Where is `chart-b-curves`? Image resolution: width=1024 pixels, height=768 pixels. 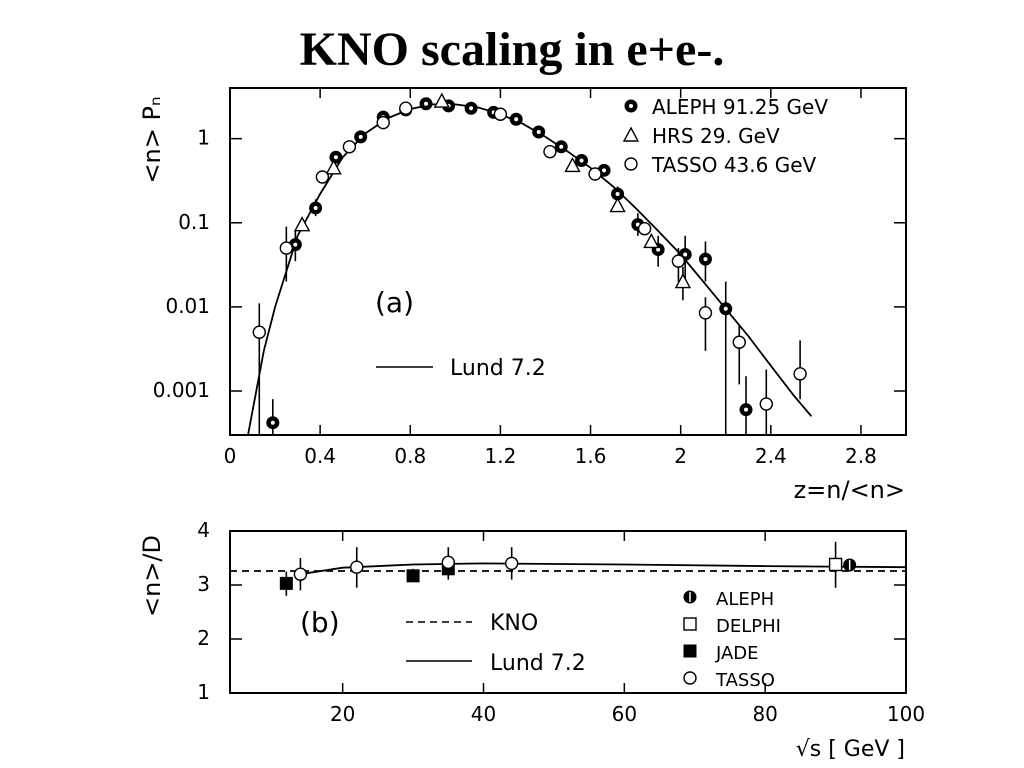
chart-b-curves is located at coordinates (568, 569).